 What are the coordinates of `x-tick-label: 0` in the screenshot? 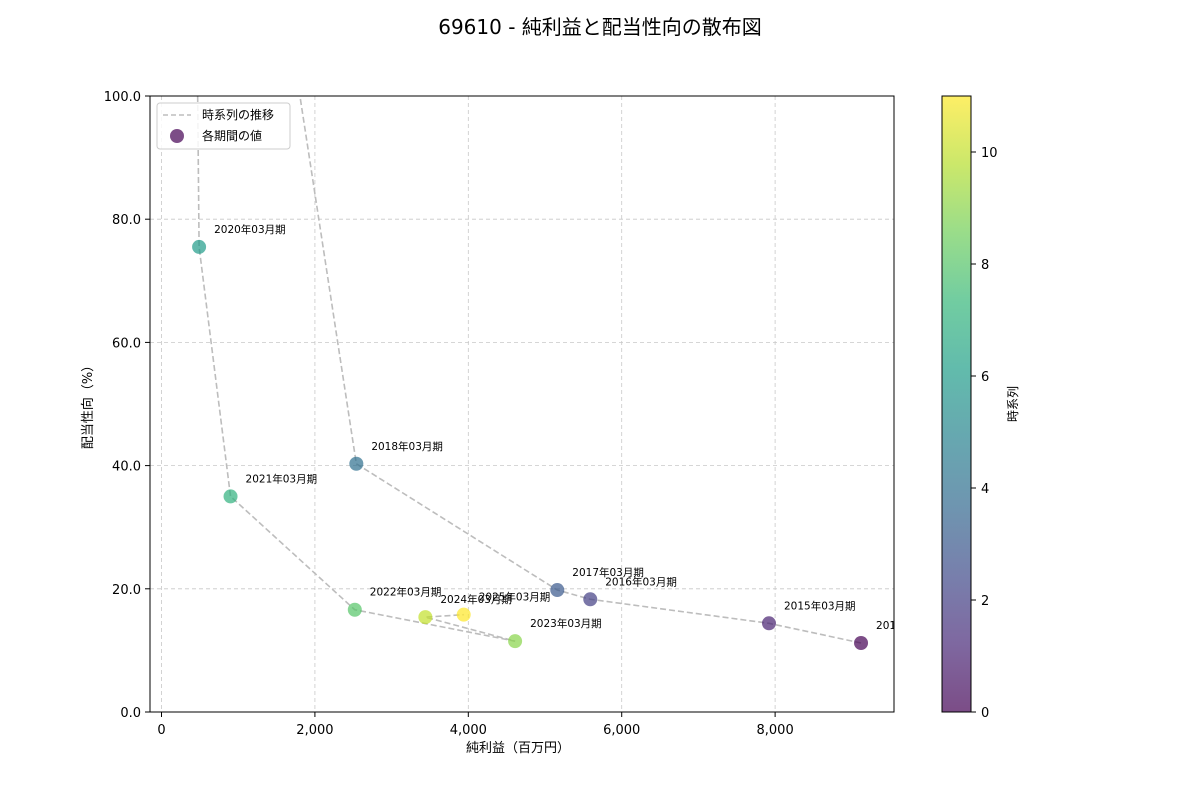 It's located at (161, 730).